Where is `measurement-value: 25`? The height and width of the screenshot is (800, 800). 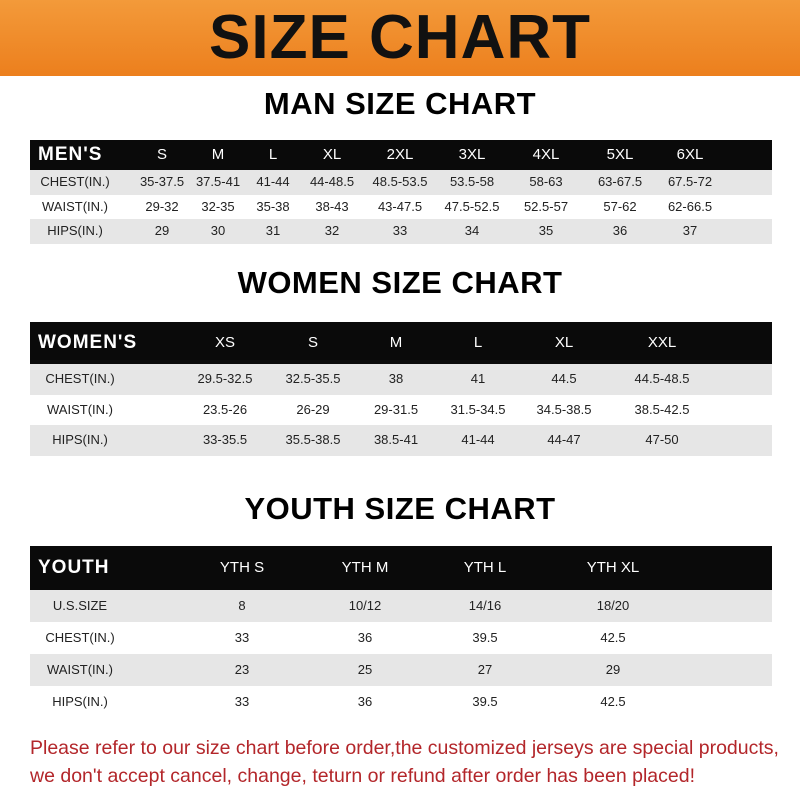 measurement-value: 25 is located at coordinates (365, 669).